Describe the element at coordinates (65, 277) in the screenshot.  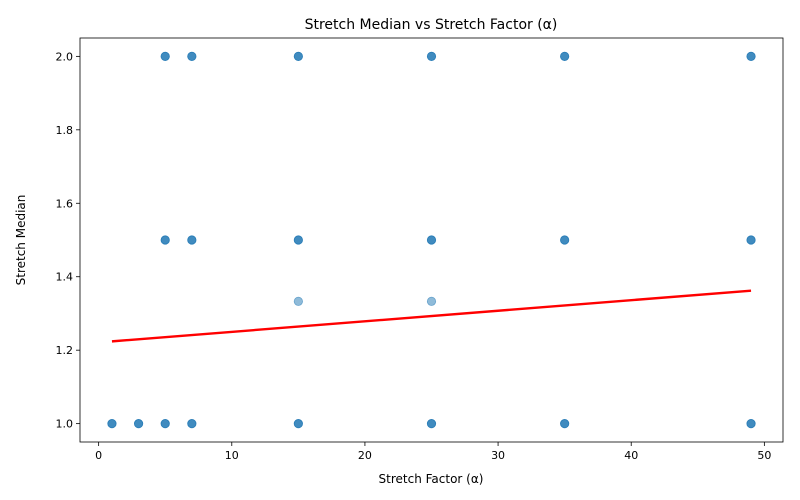
I see `y-tick-label: 1.4` at that location.